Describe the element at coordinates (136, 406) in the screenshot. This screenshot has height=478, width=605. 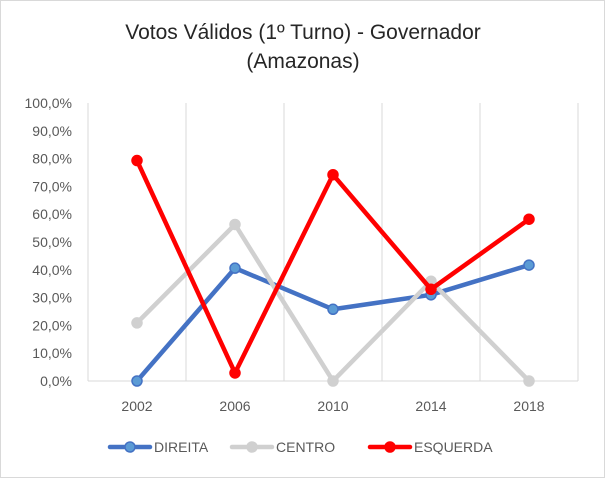
I see `x-tick-label: 2002` at that location.